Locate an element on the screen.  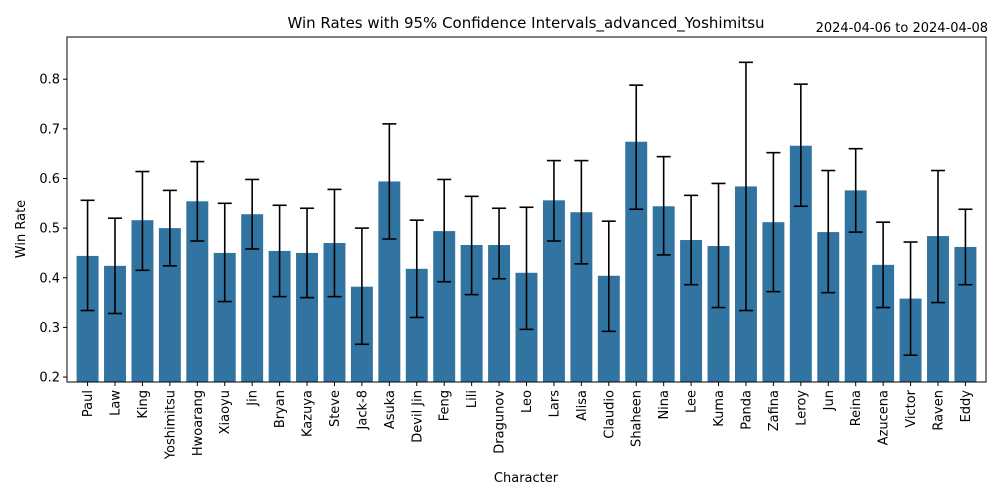
x-tick-label: Asuka is located at coordinates (390, 409).